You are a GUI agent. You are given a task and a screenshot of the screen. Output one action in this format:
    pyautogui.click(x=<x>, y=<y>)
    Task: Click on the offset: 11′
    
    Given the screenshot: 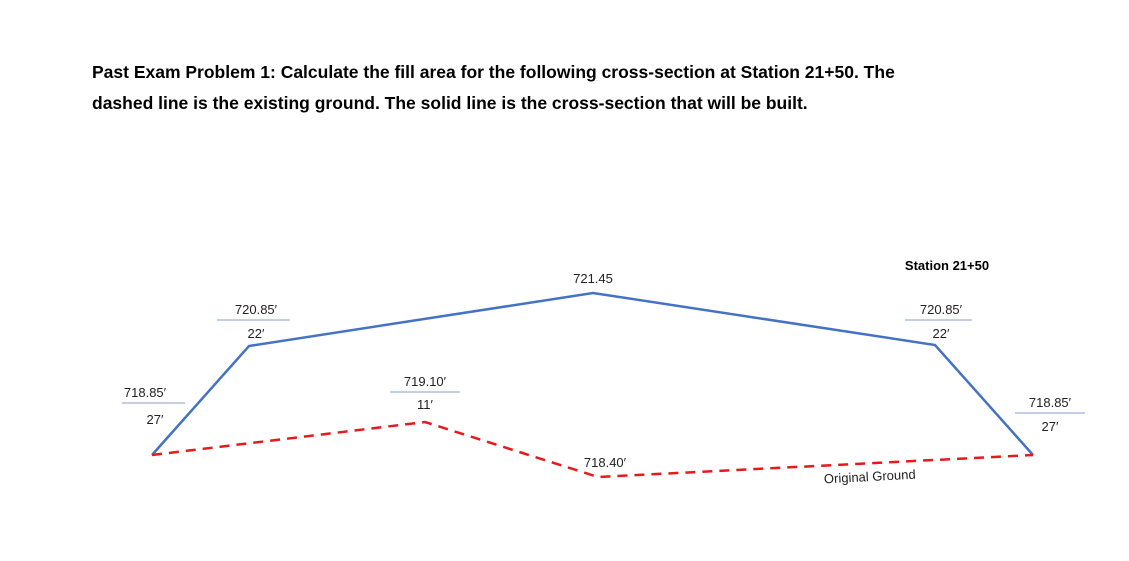 What is the action you would take?
    pyautogui.click(x=425, y=404)
    